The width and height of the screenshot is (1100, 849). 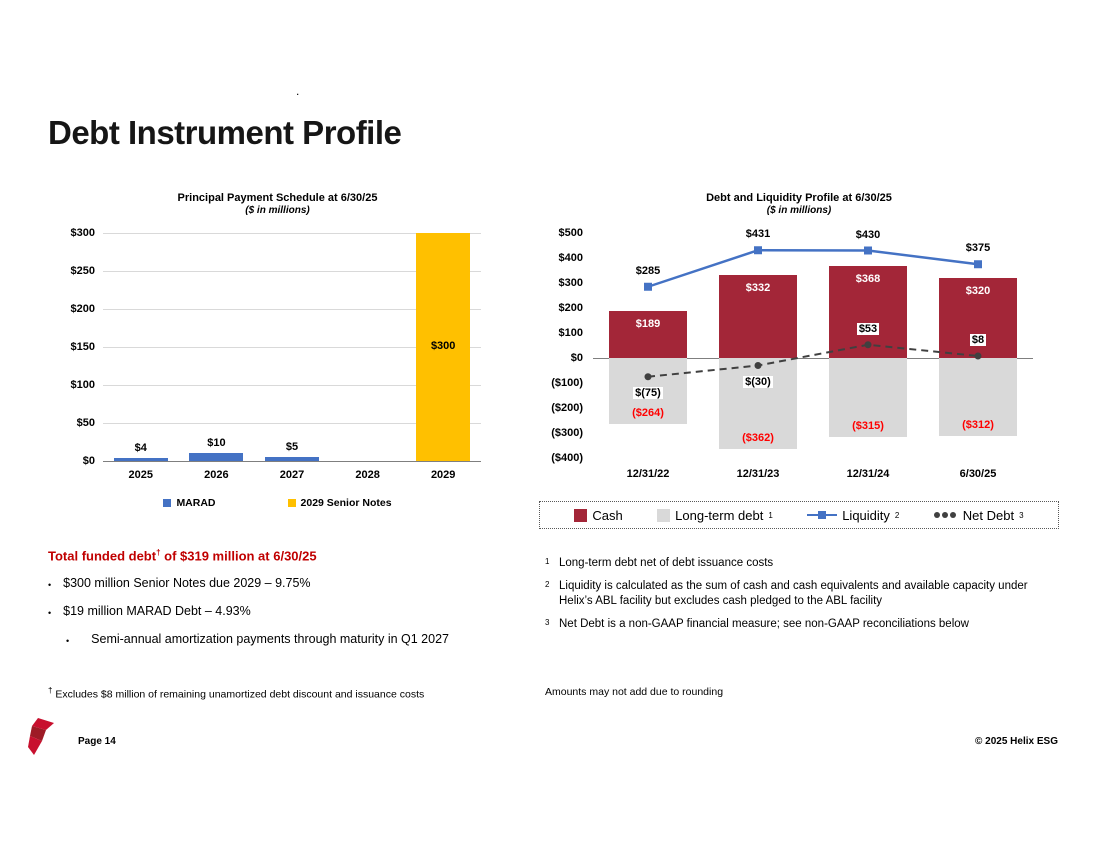 What do you see at coordinates (82, 347) in the screenshot?
I see `y-tick-label: $150` at bounding box center [82, 347].